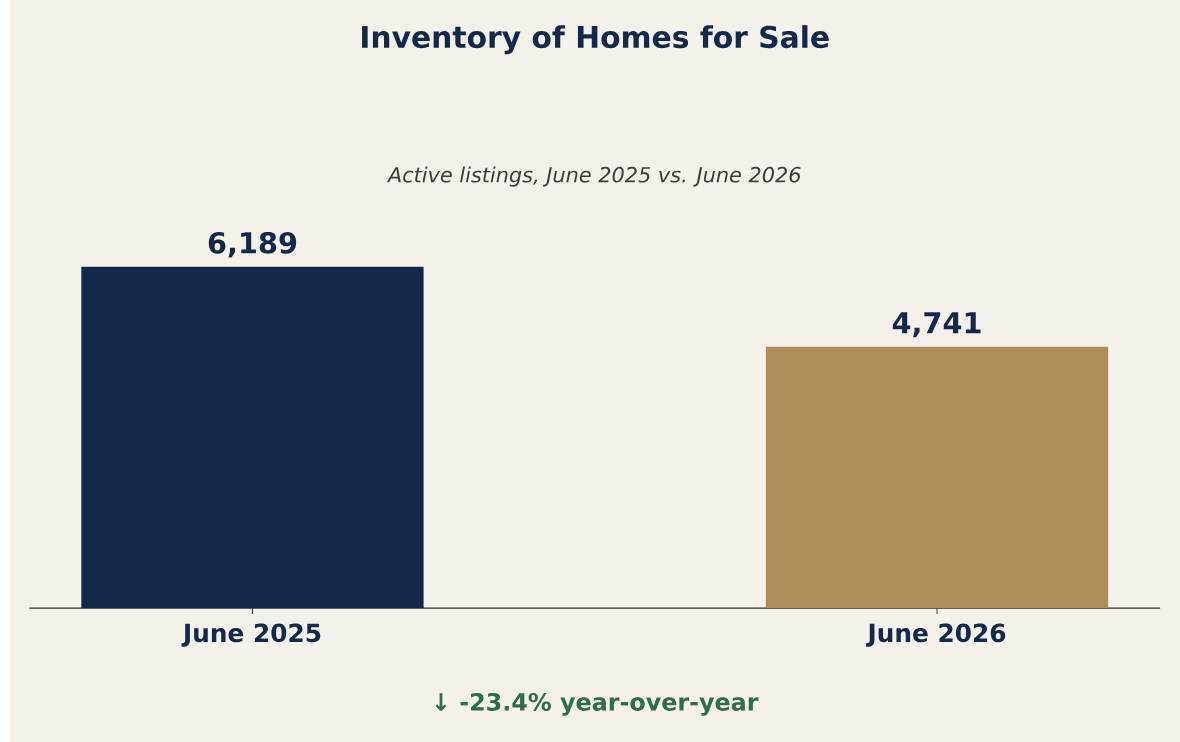 The height and width of the screenshot is (742, 1180). I want to click on x-tick-label: June 2026, so click(936, 635).